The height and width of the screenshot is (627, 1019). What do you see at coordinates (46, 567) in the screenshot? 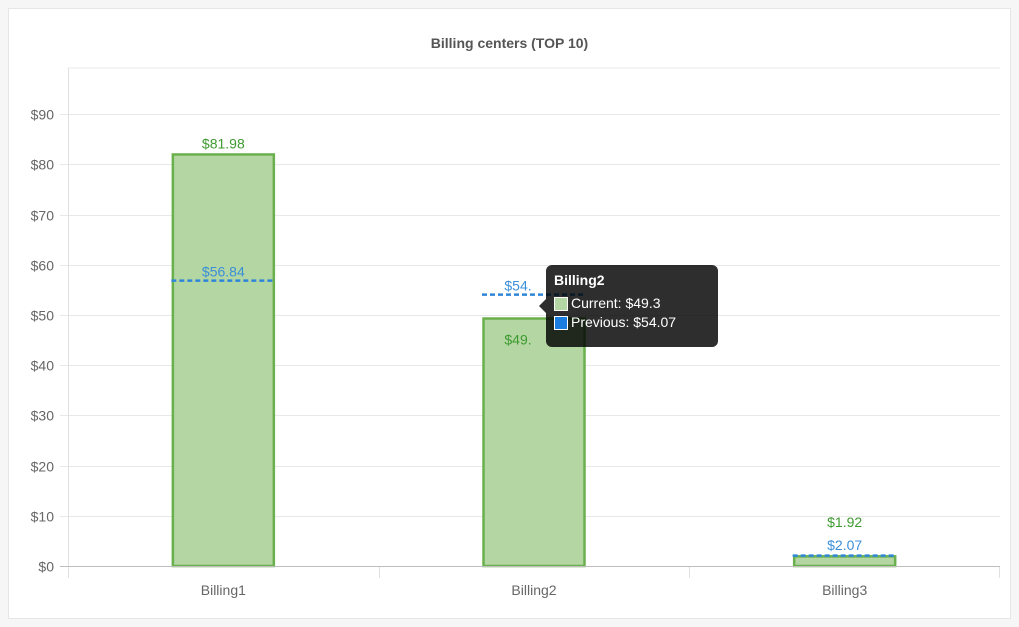
I see `y-tick-label: $0` at bounding box center [46, 567].